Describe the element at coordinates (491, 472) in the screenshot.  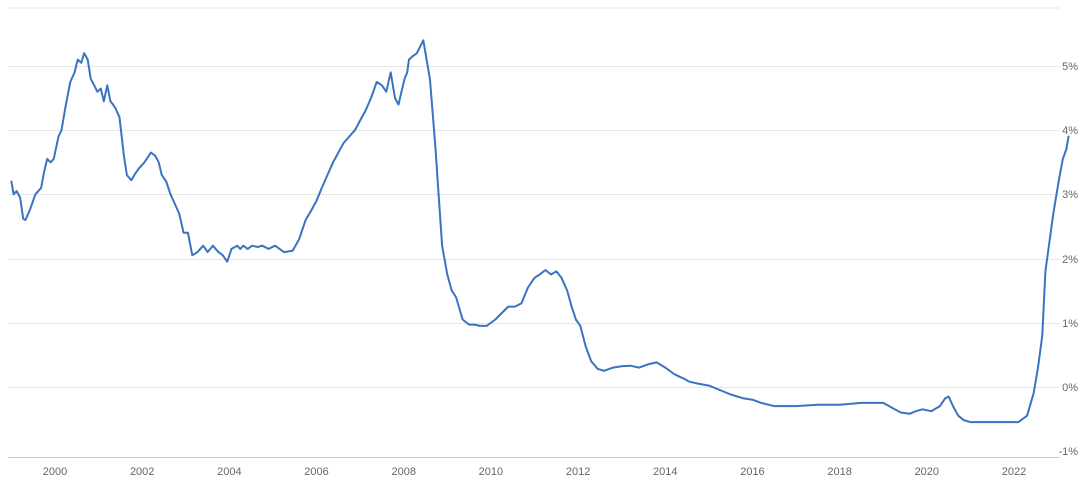
I see `x-tick-label: 2010` at that location.